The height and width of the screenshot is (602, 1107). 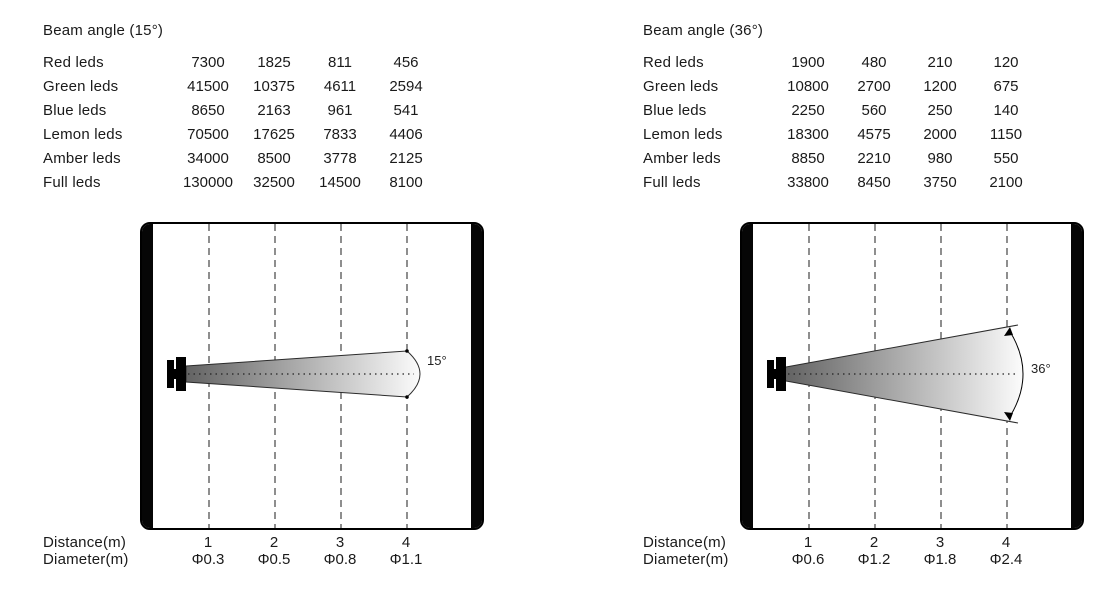 What do you see at coordinates (406, 134) in the screenshot?
I see `intensity-value: 4406` at bounding box center [406, 134].